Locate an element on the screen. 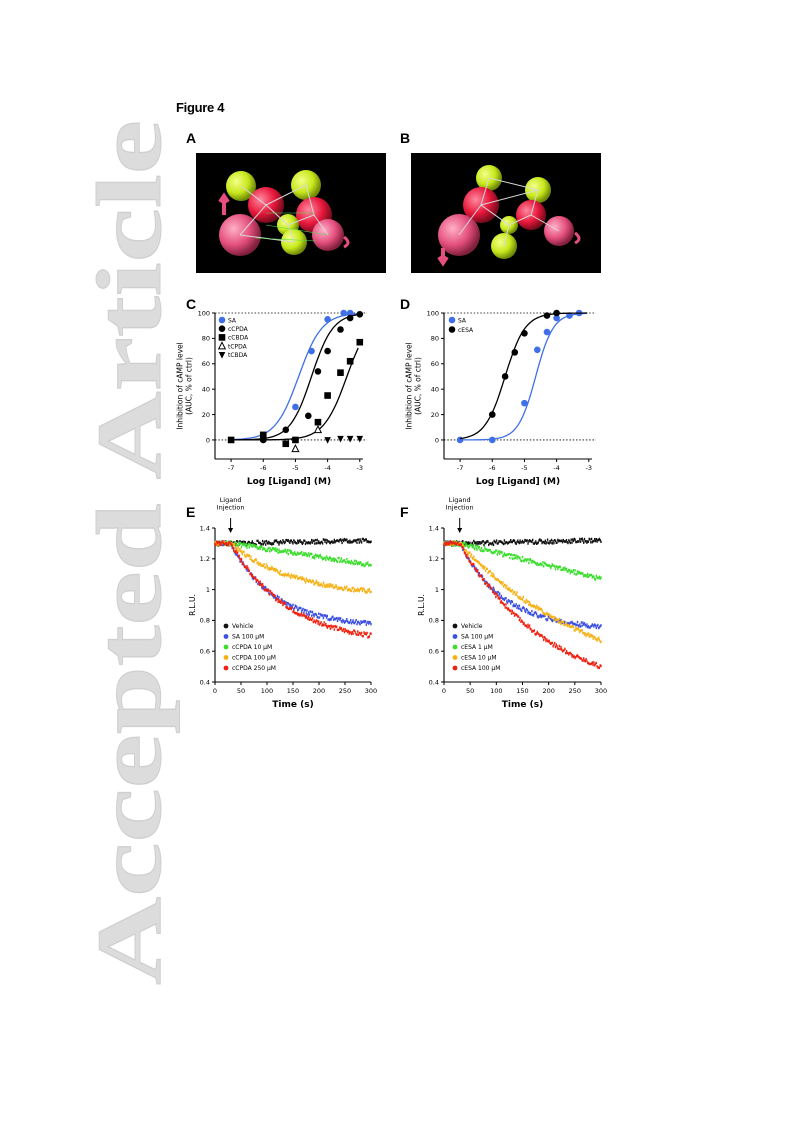 This screenshot has width=793, height=1121. legend-label: cESA 1 μM is located at coordinates (477, 647).